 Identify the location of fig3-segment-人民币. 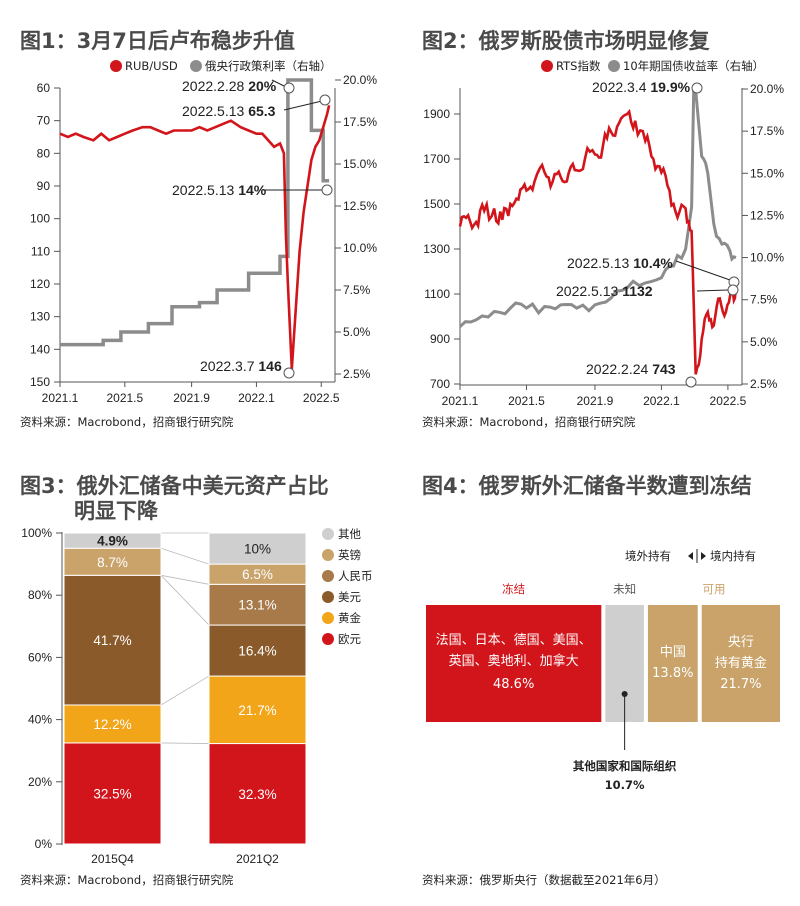
(257, 604).